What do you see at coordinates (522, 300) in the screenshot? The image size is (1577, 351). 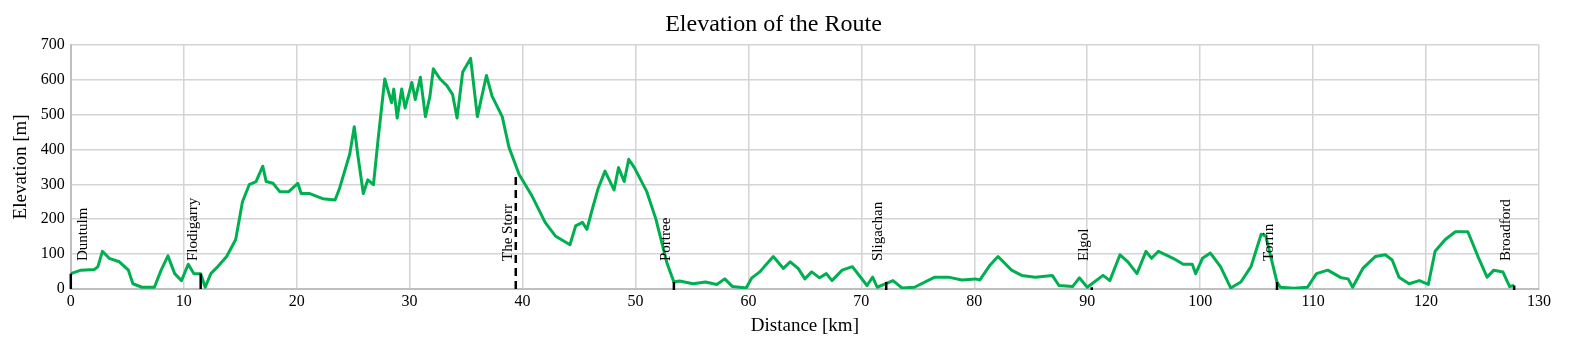 I see `x-tick-label: 40` at bounding box center [522, 300].